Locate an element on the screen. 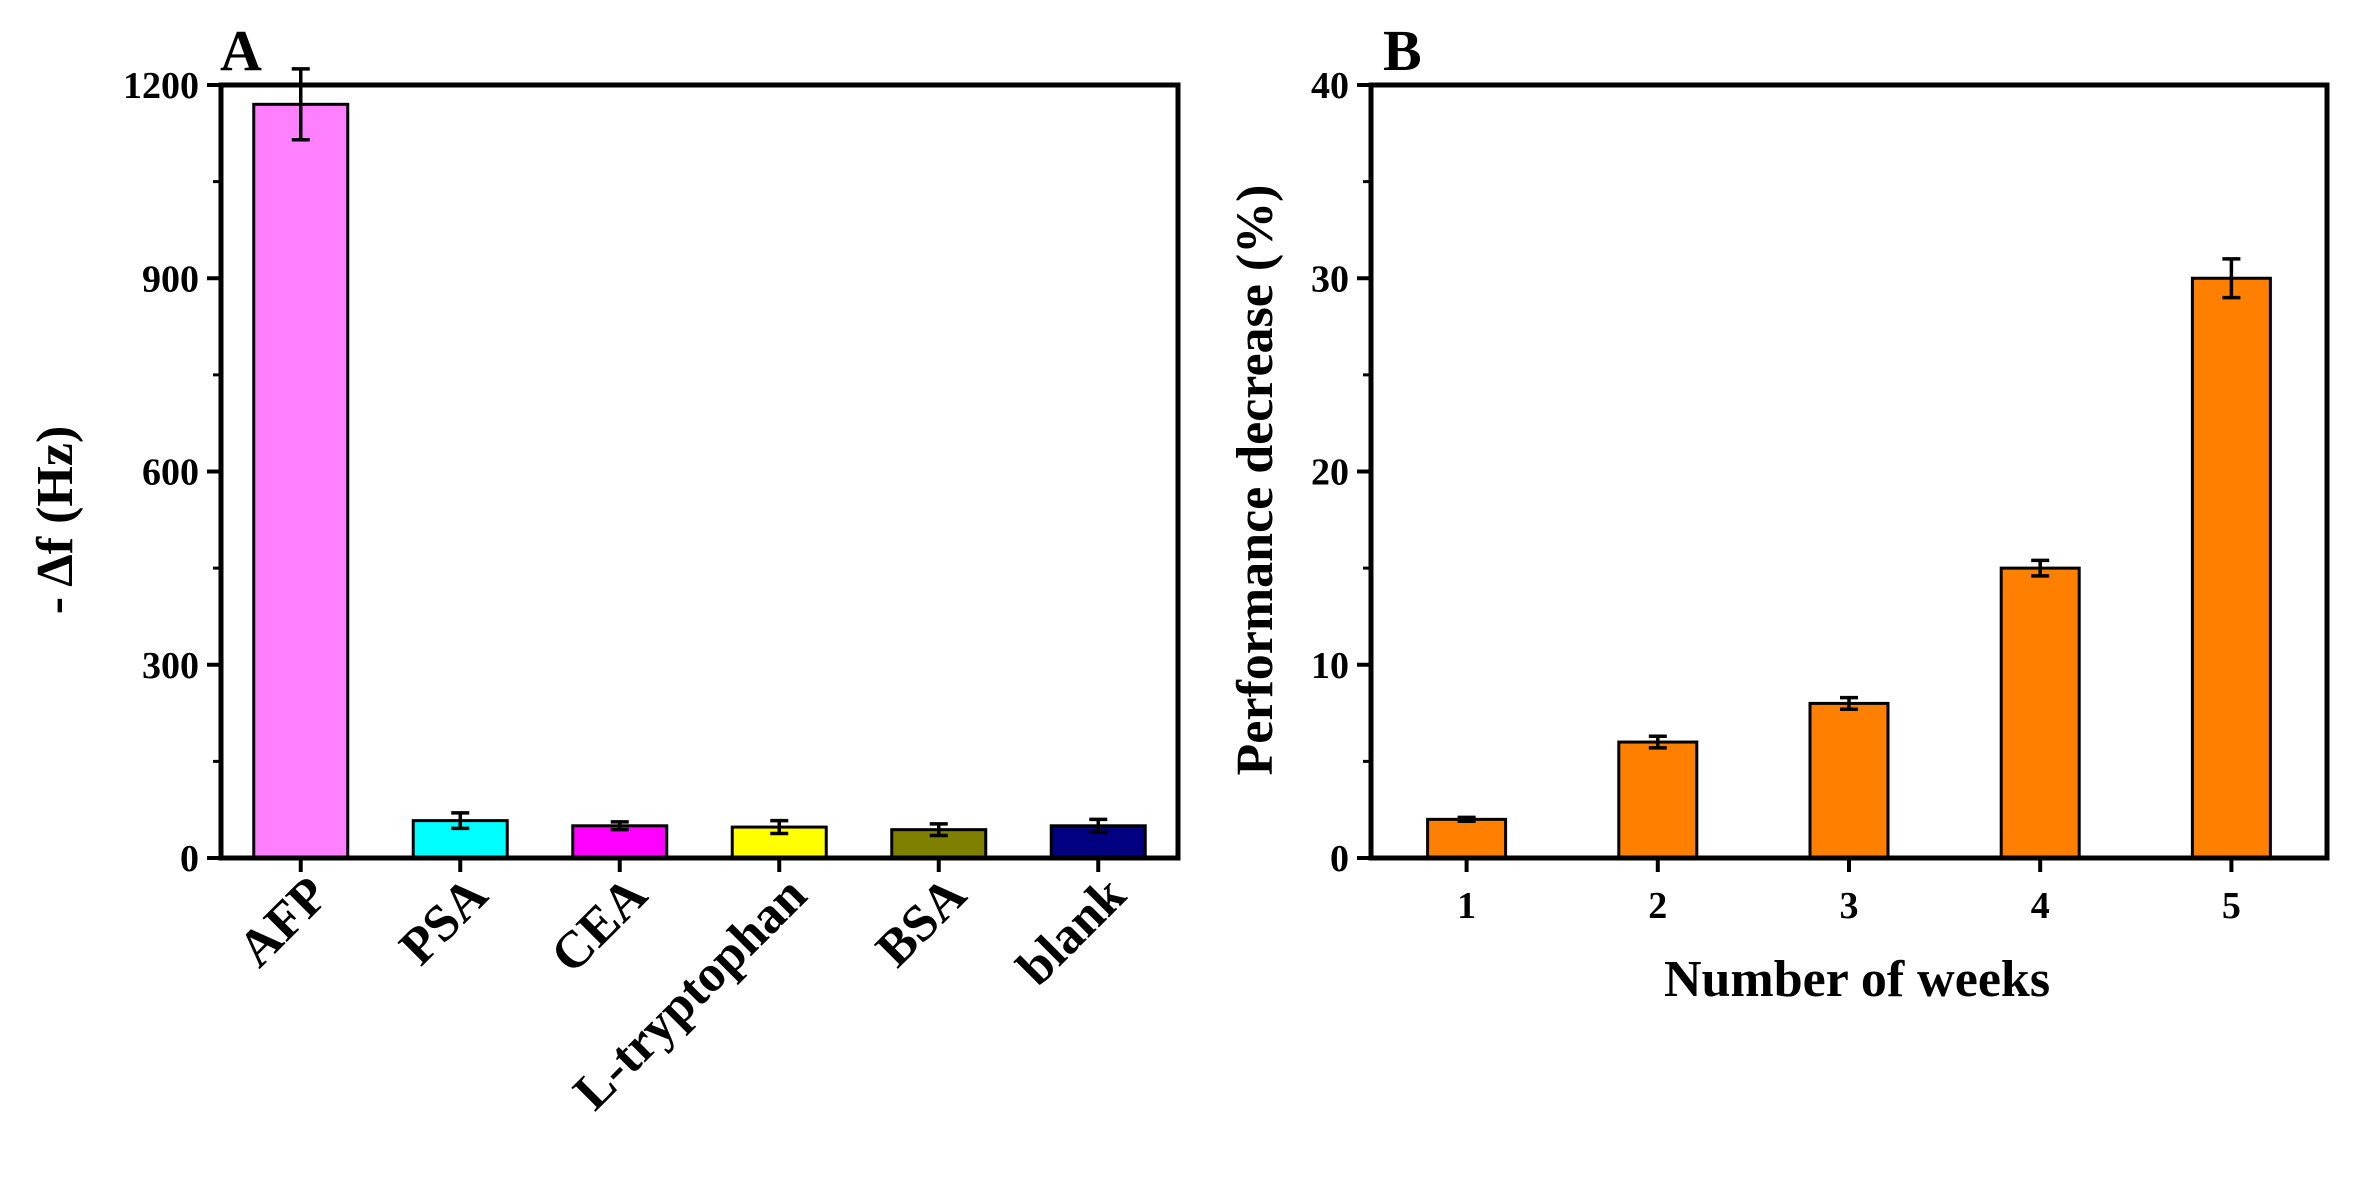 This screenshot has height=1187, width=2361. y-tick-label: 30 is located at coordinates (1330, 279).